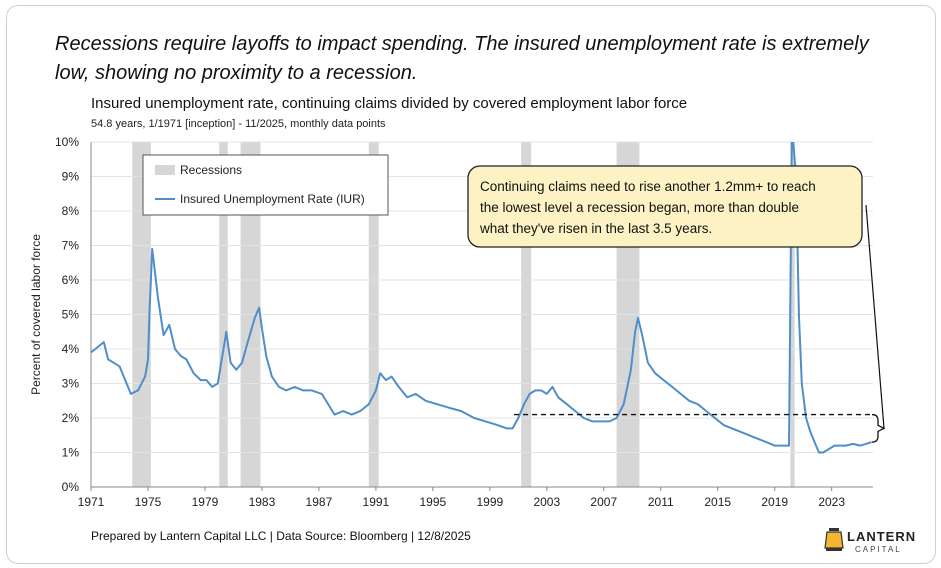 Image resolution: width=941 pixels, height=568 pixels. Describe the element at coordinates (71, 384) in the screenshot. I see `y-tick-label: 3%` at that location.